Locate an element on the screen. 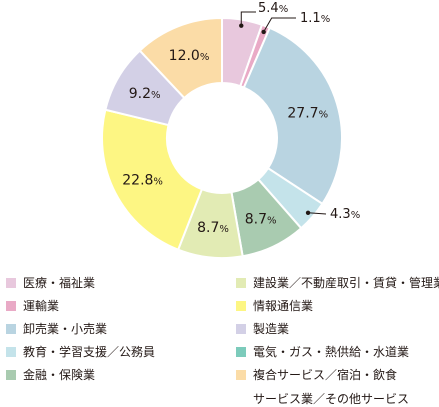 This screenshot has width=439, height=407. legend-label: 電気・ガス・熱供給・水道業 is located at coordinates (331, 352).